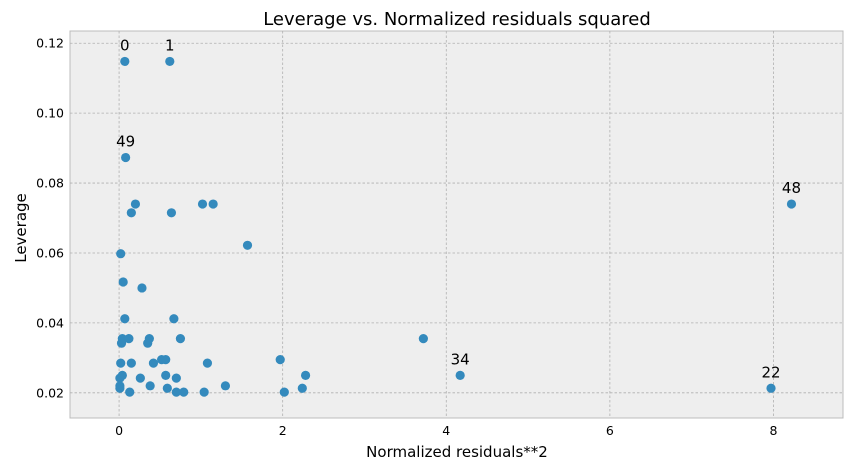 This screenshot has height=470, width=854. I want to click on x-tick-label: 4, so click(446, 430).